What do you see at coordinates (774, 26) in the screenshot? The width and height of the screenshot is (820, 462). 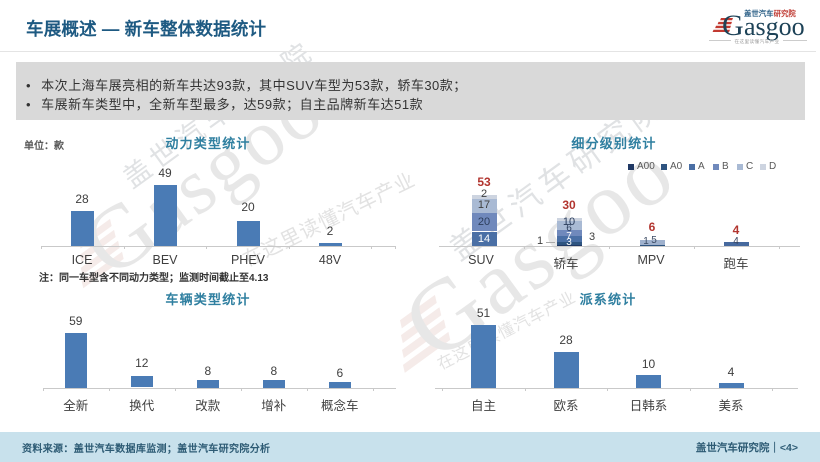 I see `svg-text: asgoo` at bounding box center [774, 26].